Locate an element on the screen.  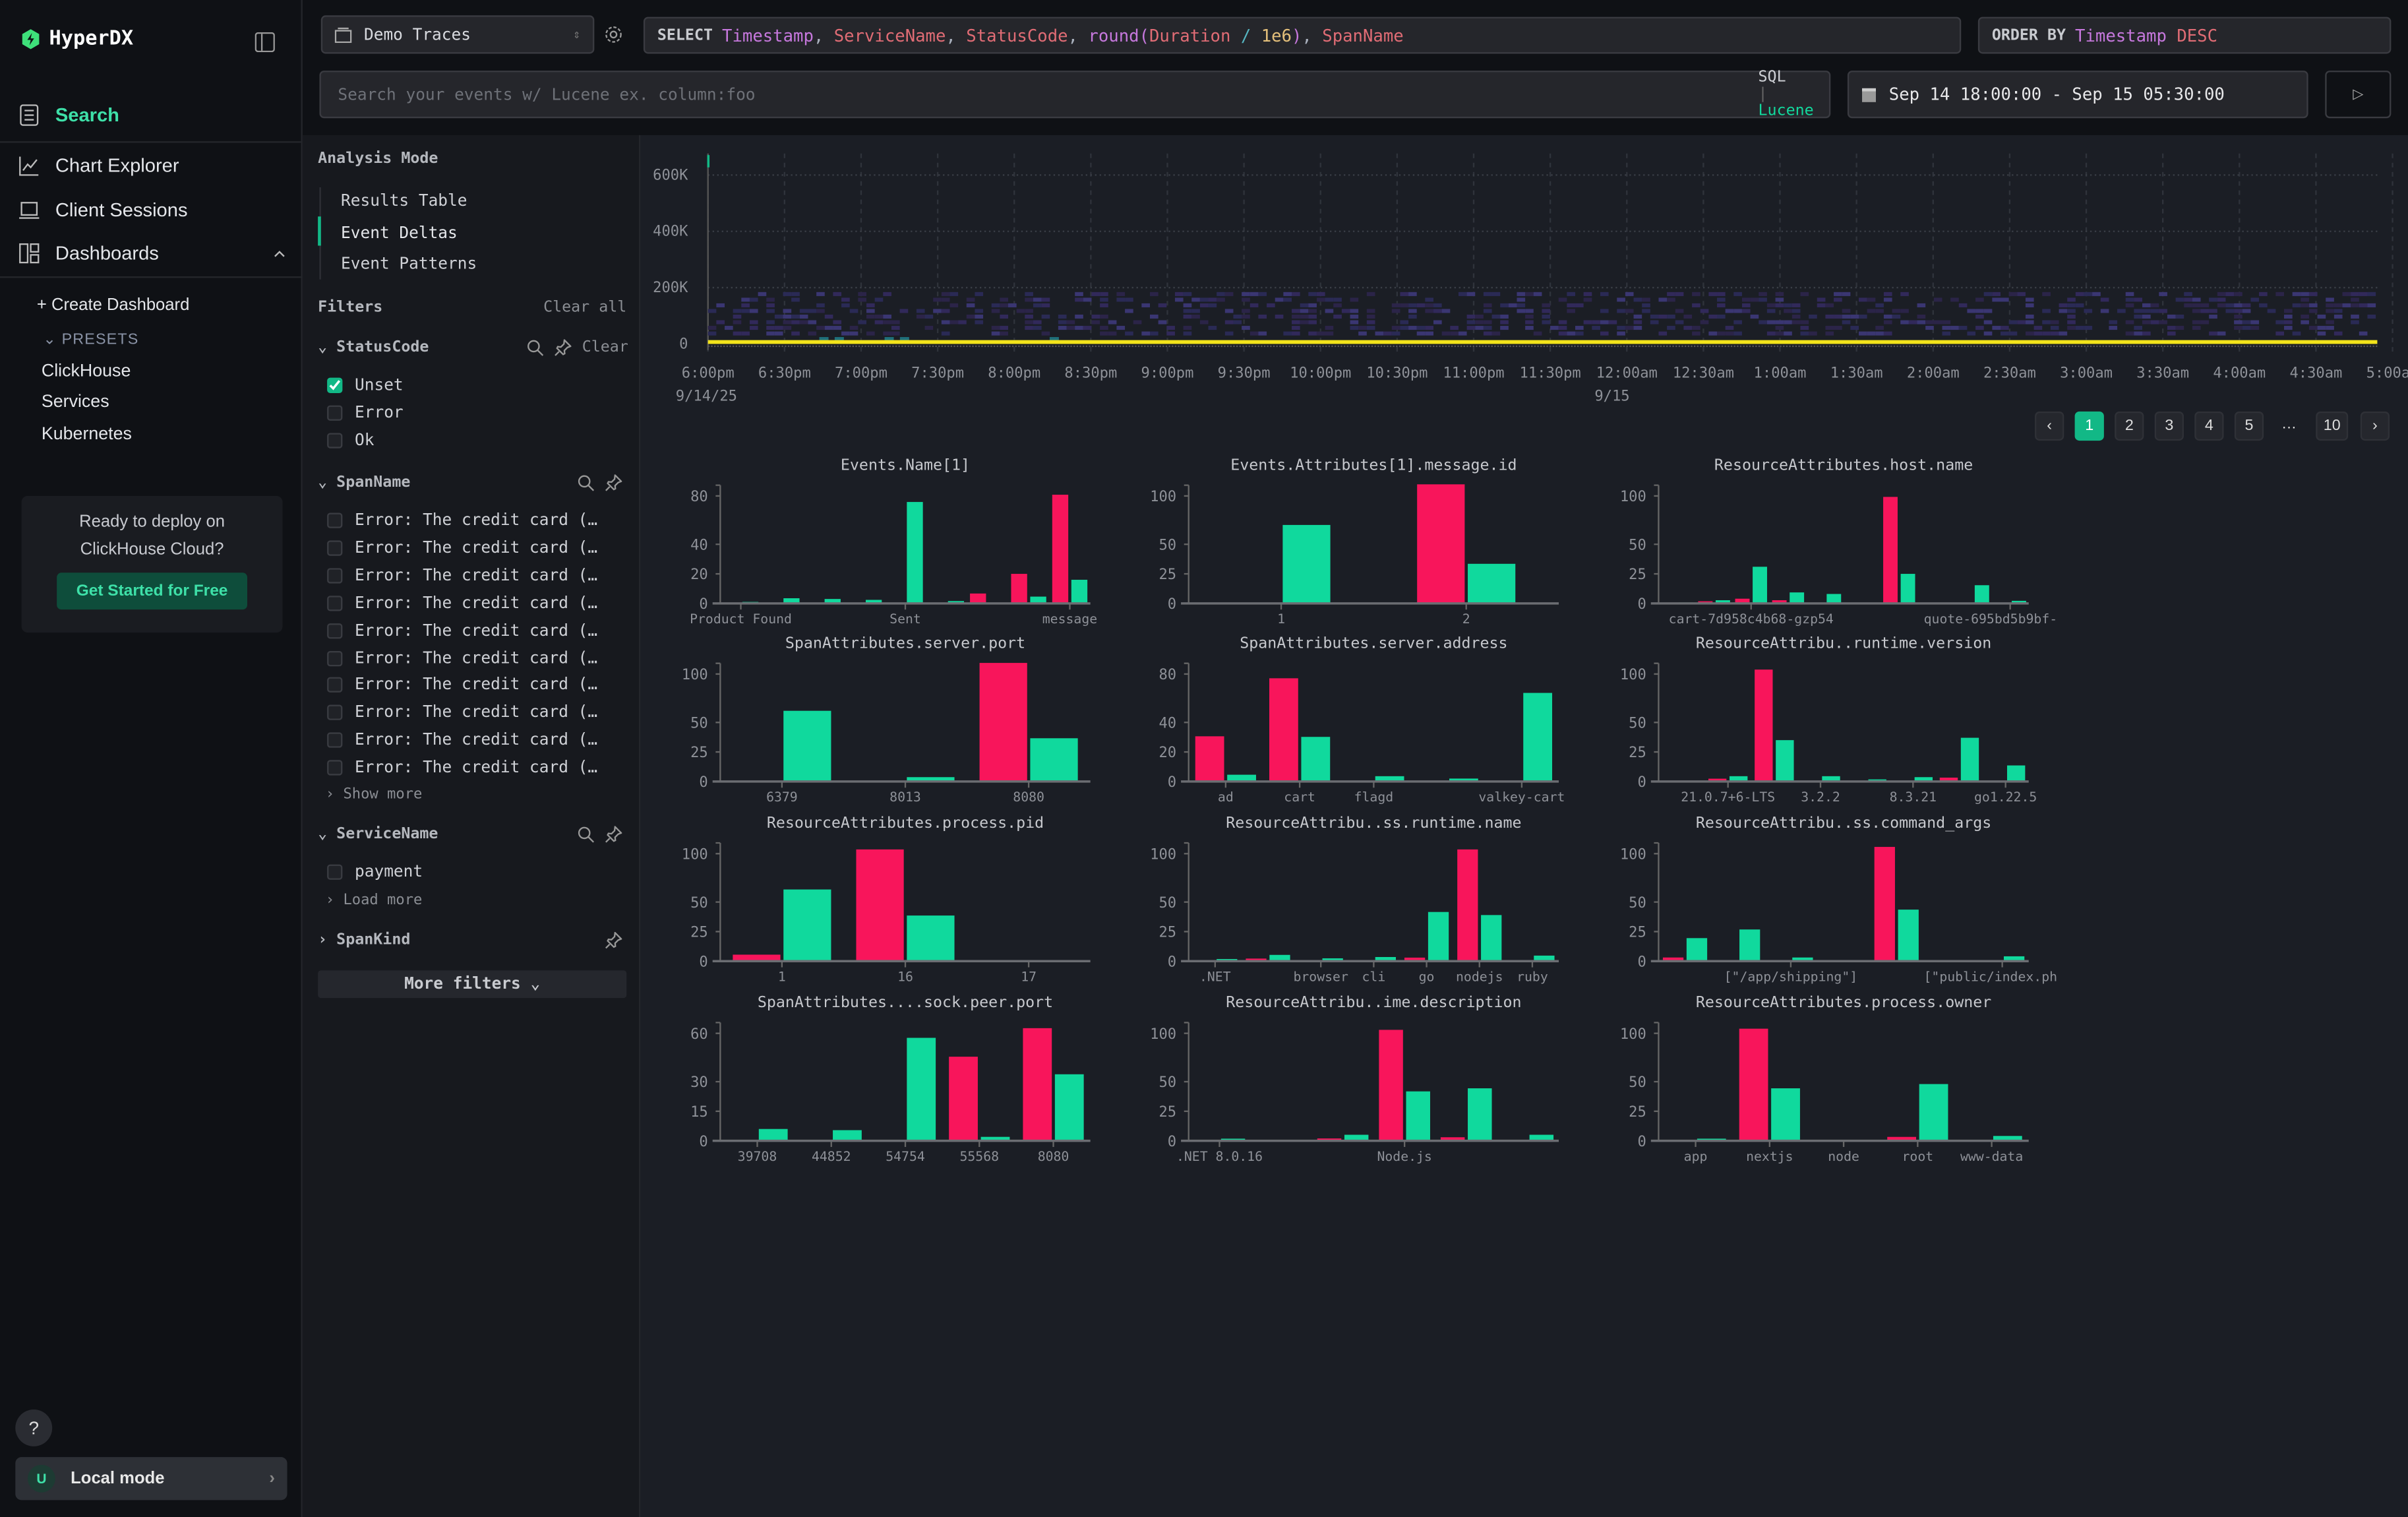
gear-icon is located at coordinates (613, 34).